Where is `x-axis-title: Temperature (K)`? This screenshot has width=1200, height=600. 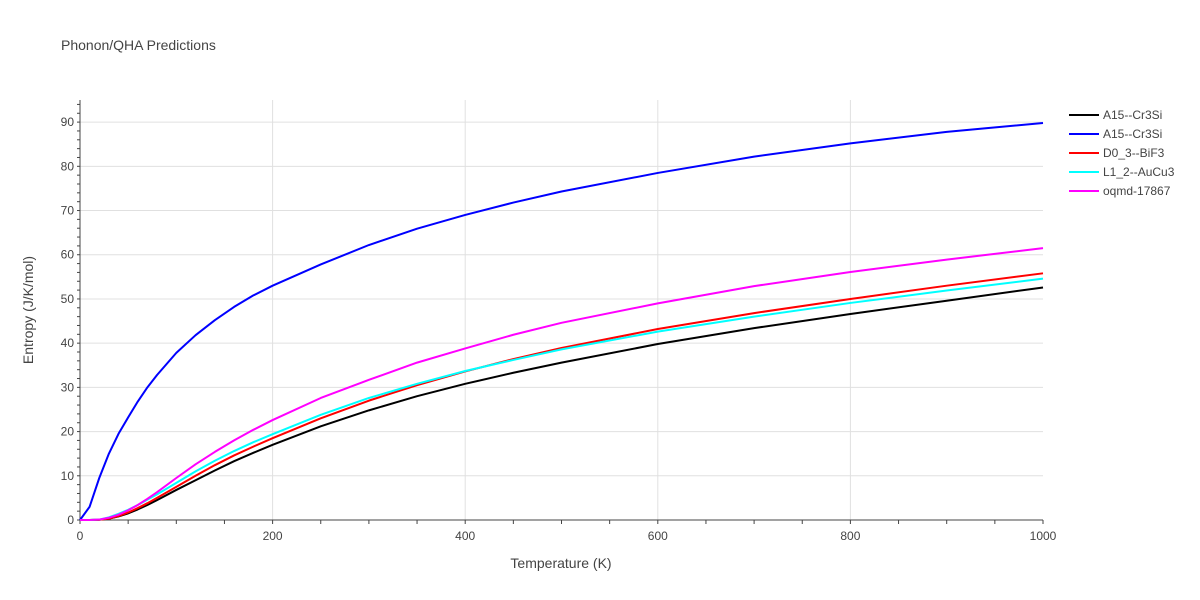 x-axis-title: Temperature (K) is located at coordinates (560, 563).